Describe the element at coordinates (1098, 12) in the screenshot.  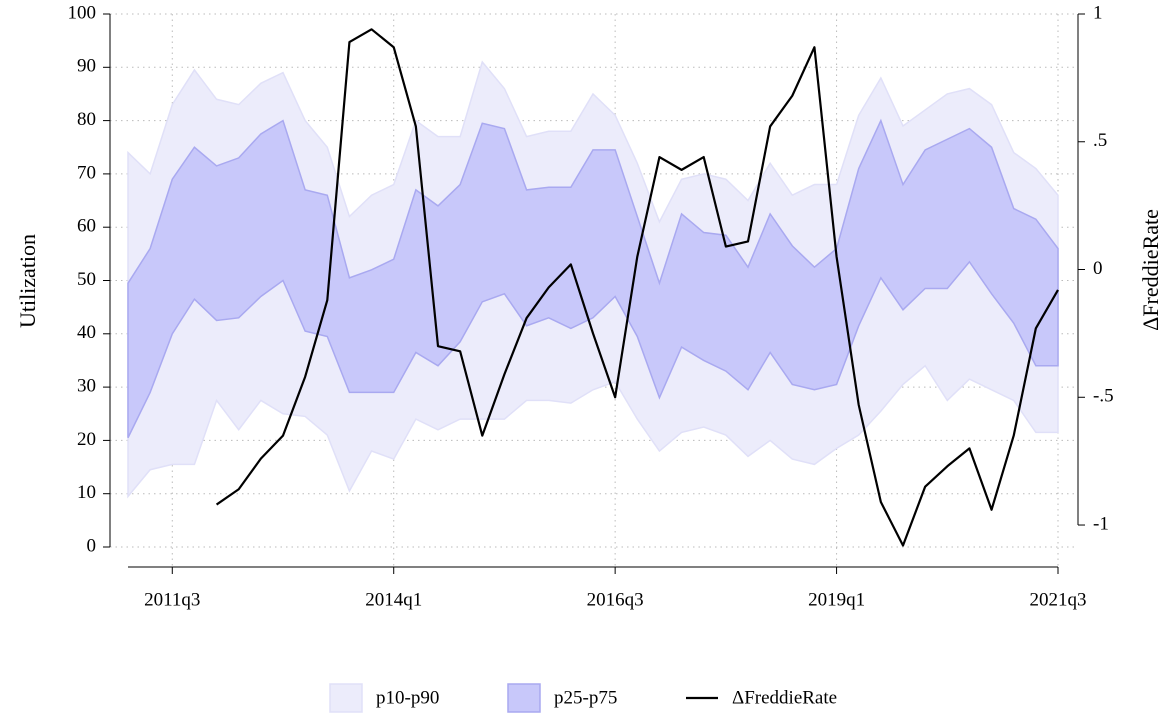
I see `y2-tick-label: 1` at that location.